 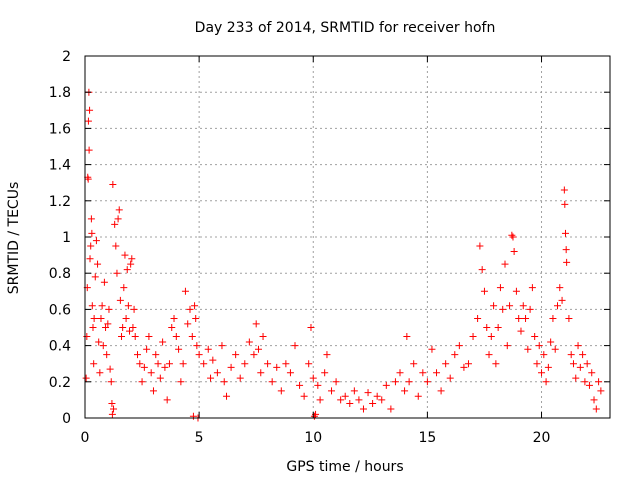 I want to click on y-tick-label: 0.6, so click(x=60, y=310).